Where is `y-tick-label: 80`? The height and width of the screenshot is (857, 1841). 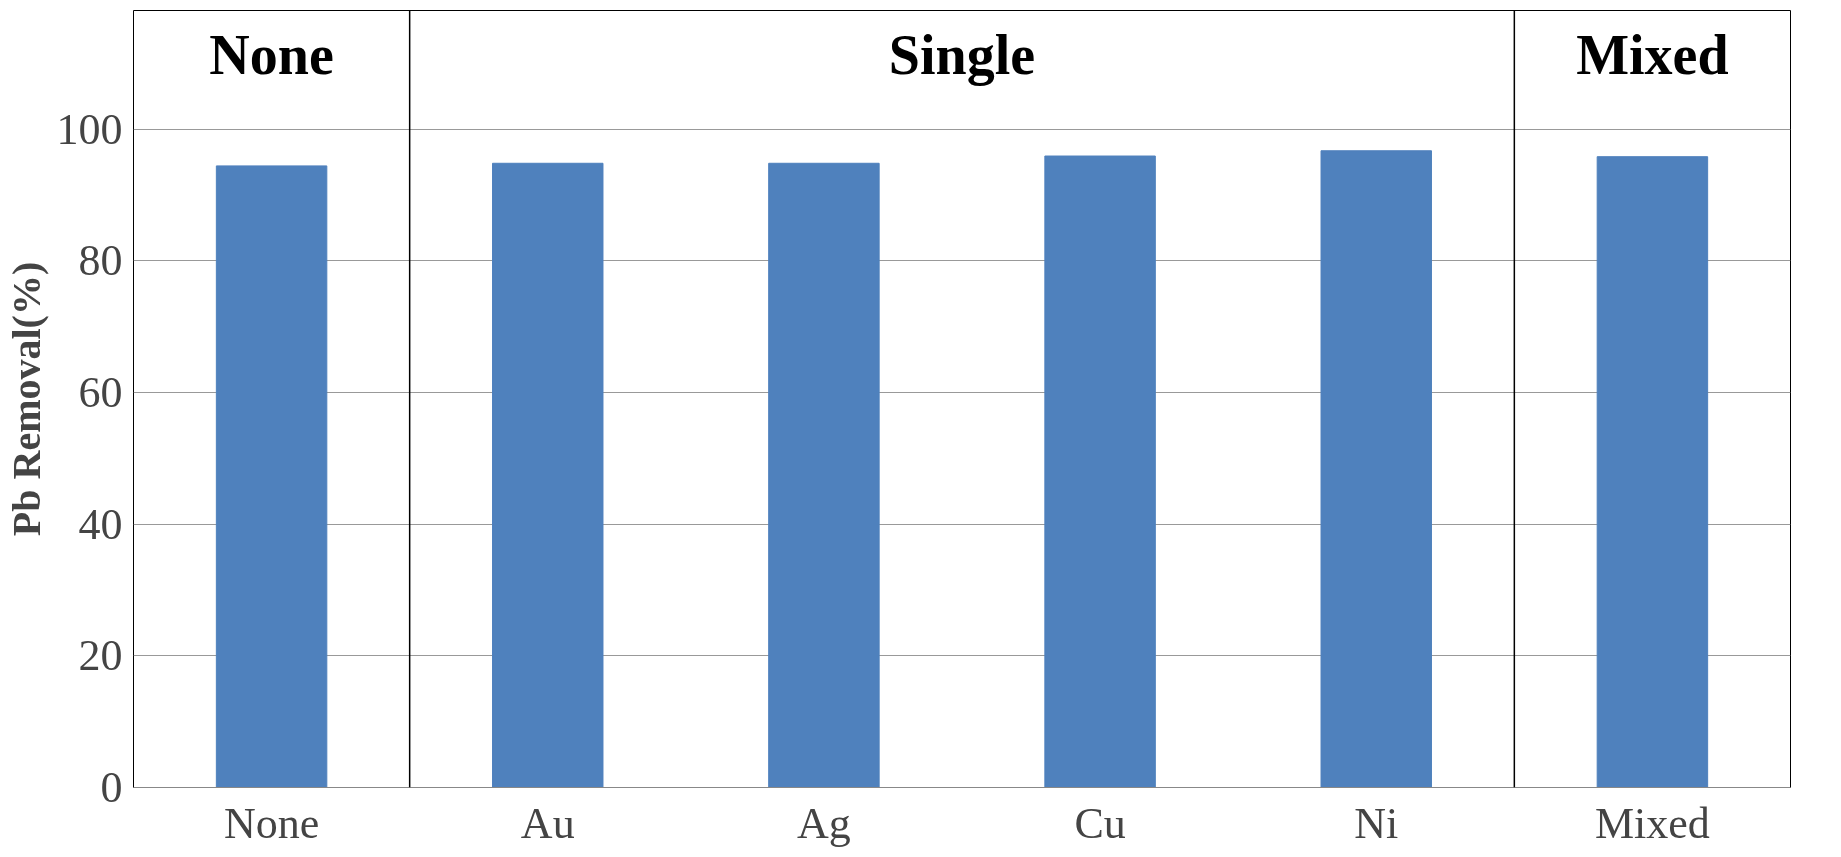 y-tick-label: 80 is located at coordinates (100, 261).